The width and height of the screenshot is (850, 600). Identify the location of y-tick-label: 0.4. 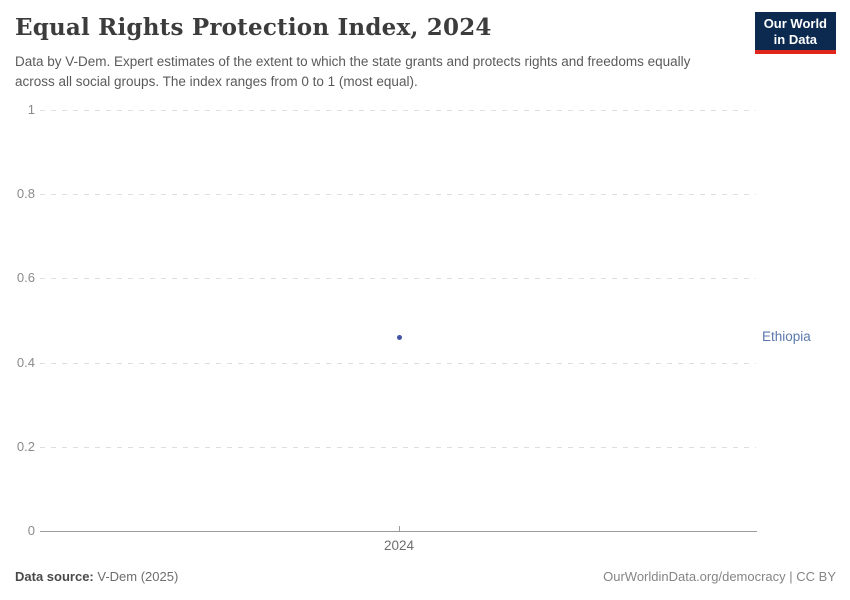
(25, 362).